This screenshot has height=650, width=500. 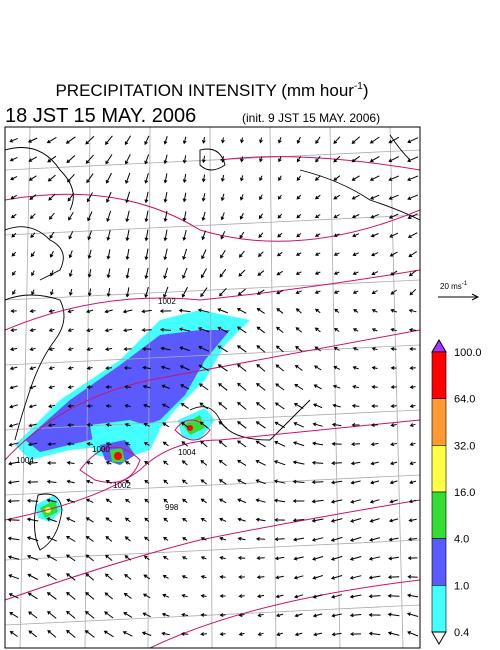 I want to click on colorbar-label: 1.0, so click(x=461, y=586).